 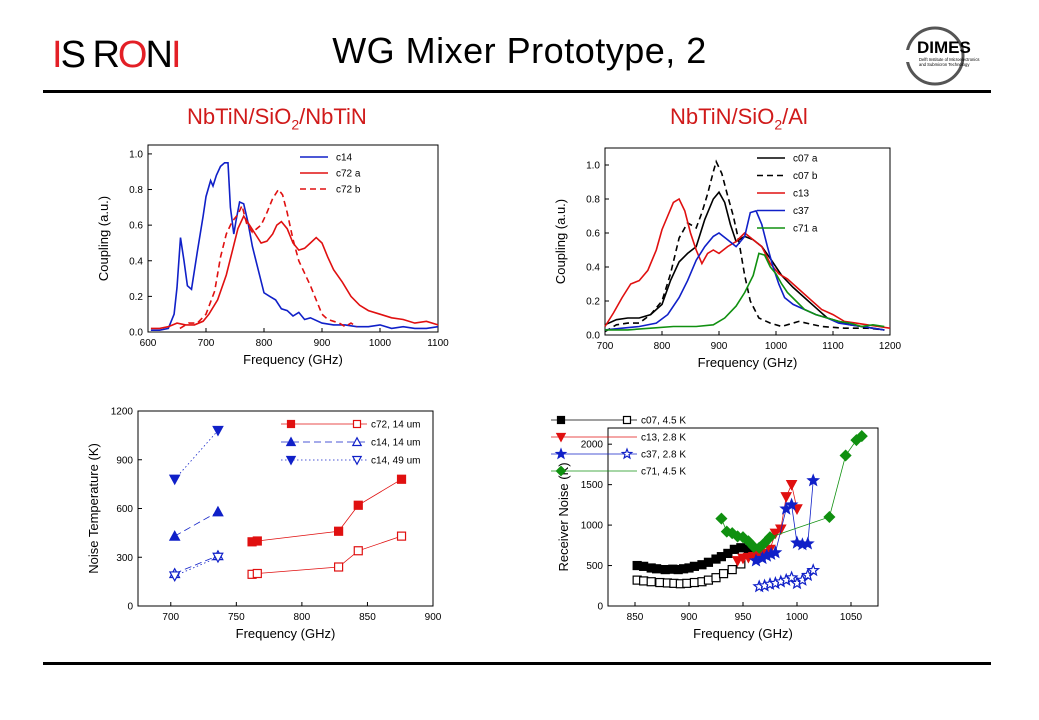 I want to click on dimes-logo-line2: and Submicron Technology, so click(x=944, y=64).